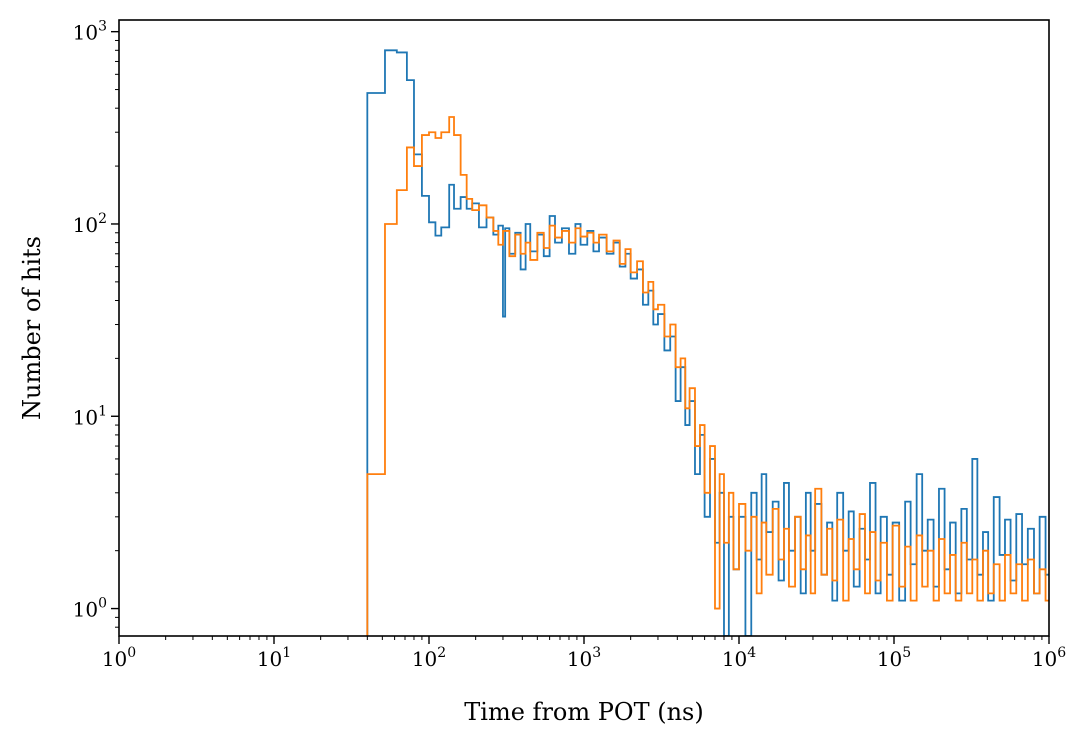  What do you see at coordinates (32, 328) in the screenshot?
I see `y-axis-label: Number of hits` at bounding box center [32, 328].